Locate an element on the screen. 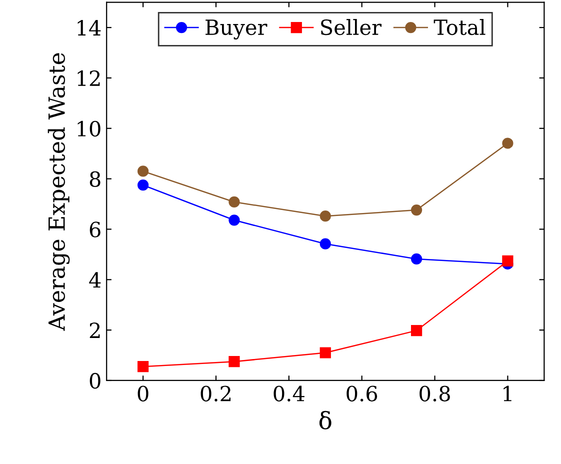 The width and height of the screenshot is (561, 464). y-tick-label: 6 is located at coordinates (95, 230).